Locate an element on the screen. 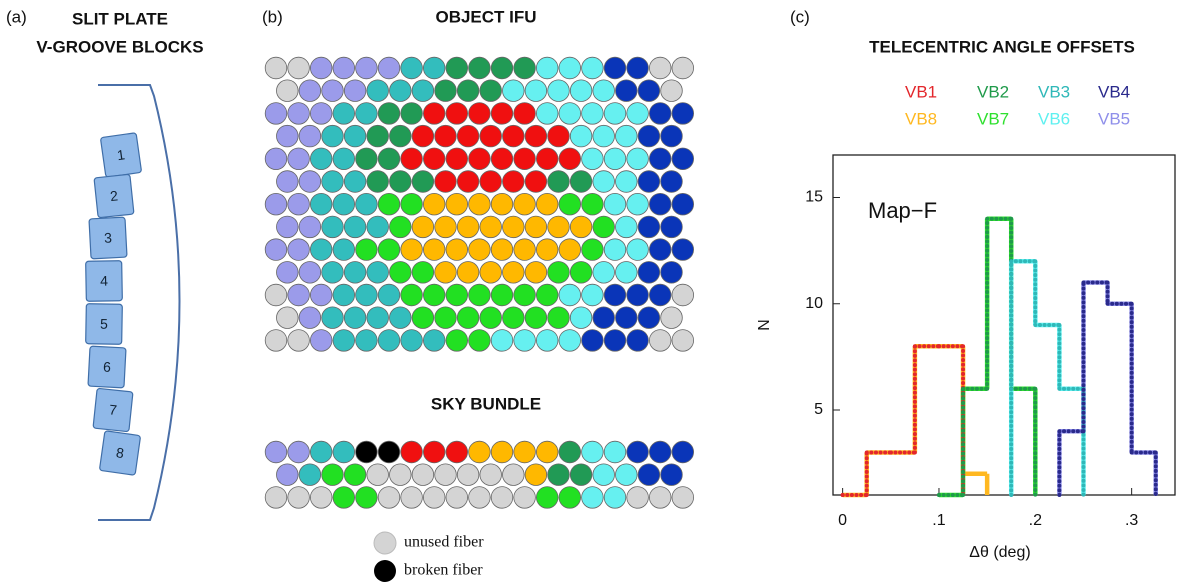 The height and width of the screenshot is (586, 1188). y-tick-label: 15 is located at coordinates (814, 197).